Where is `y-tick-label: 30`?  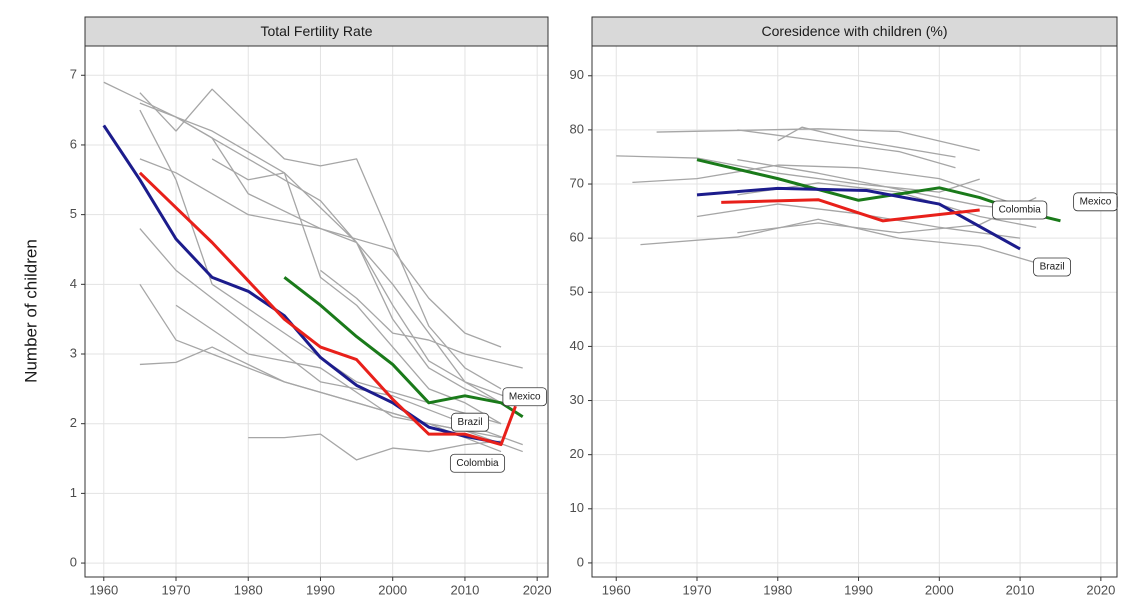
y-tick-label: 30 is located at coordinates (577, 399).